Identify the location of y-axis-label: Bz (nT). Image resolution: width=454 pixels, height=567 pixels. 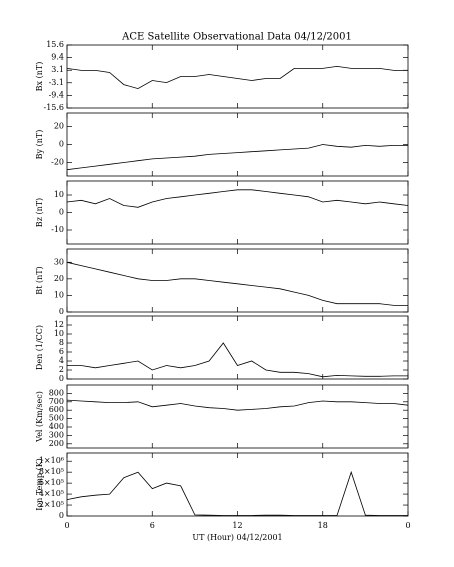
(39, 212).